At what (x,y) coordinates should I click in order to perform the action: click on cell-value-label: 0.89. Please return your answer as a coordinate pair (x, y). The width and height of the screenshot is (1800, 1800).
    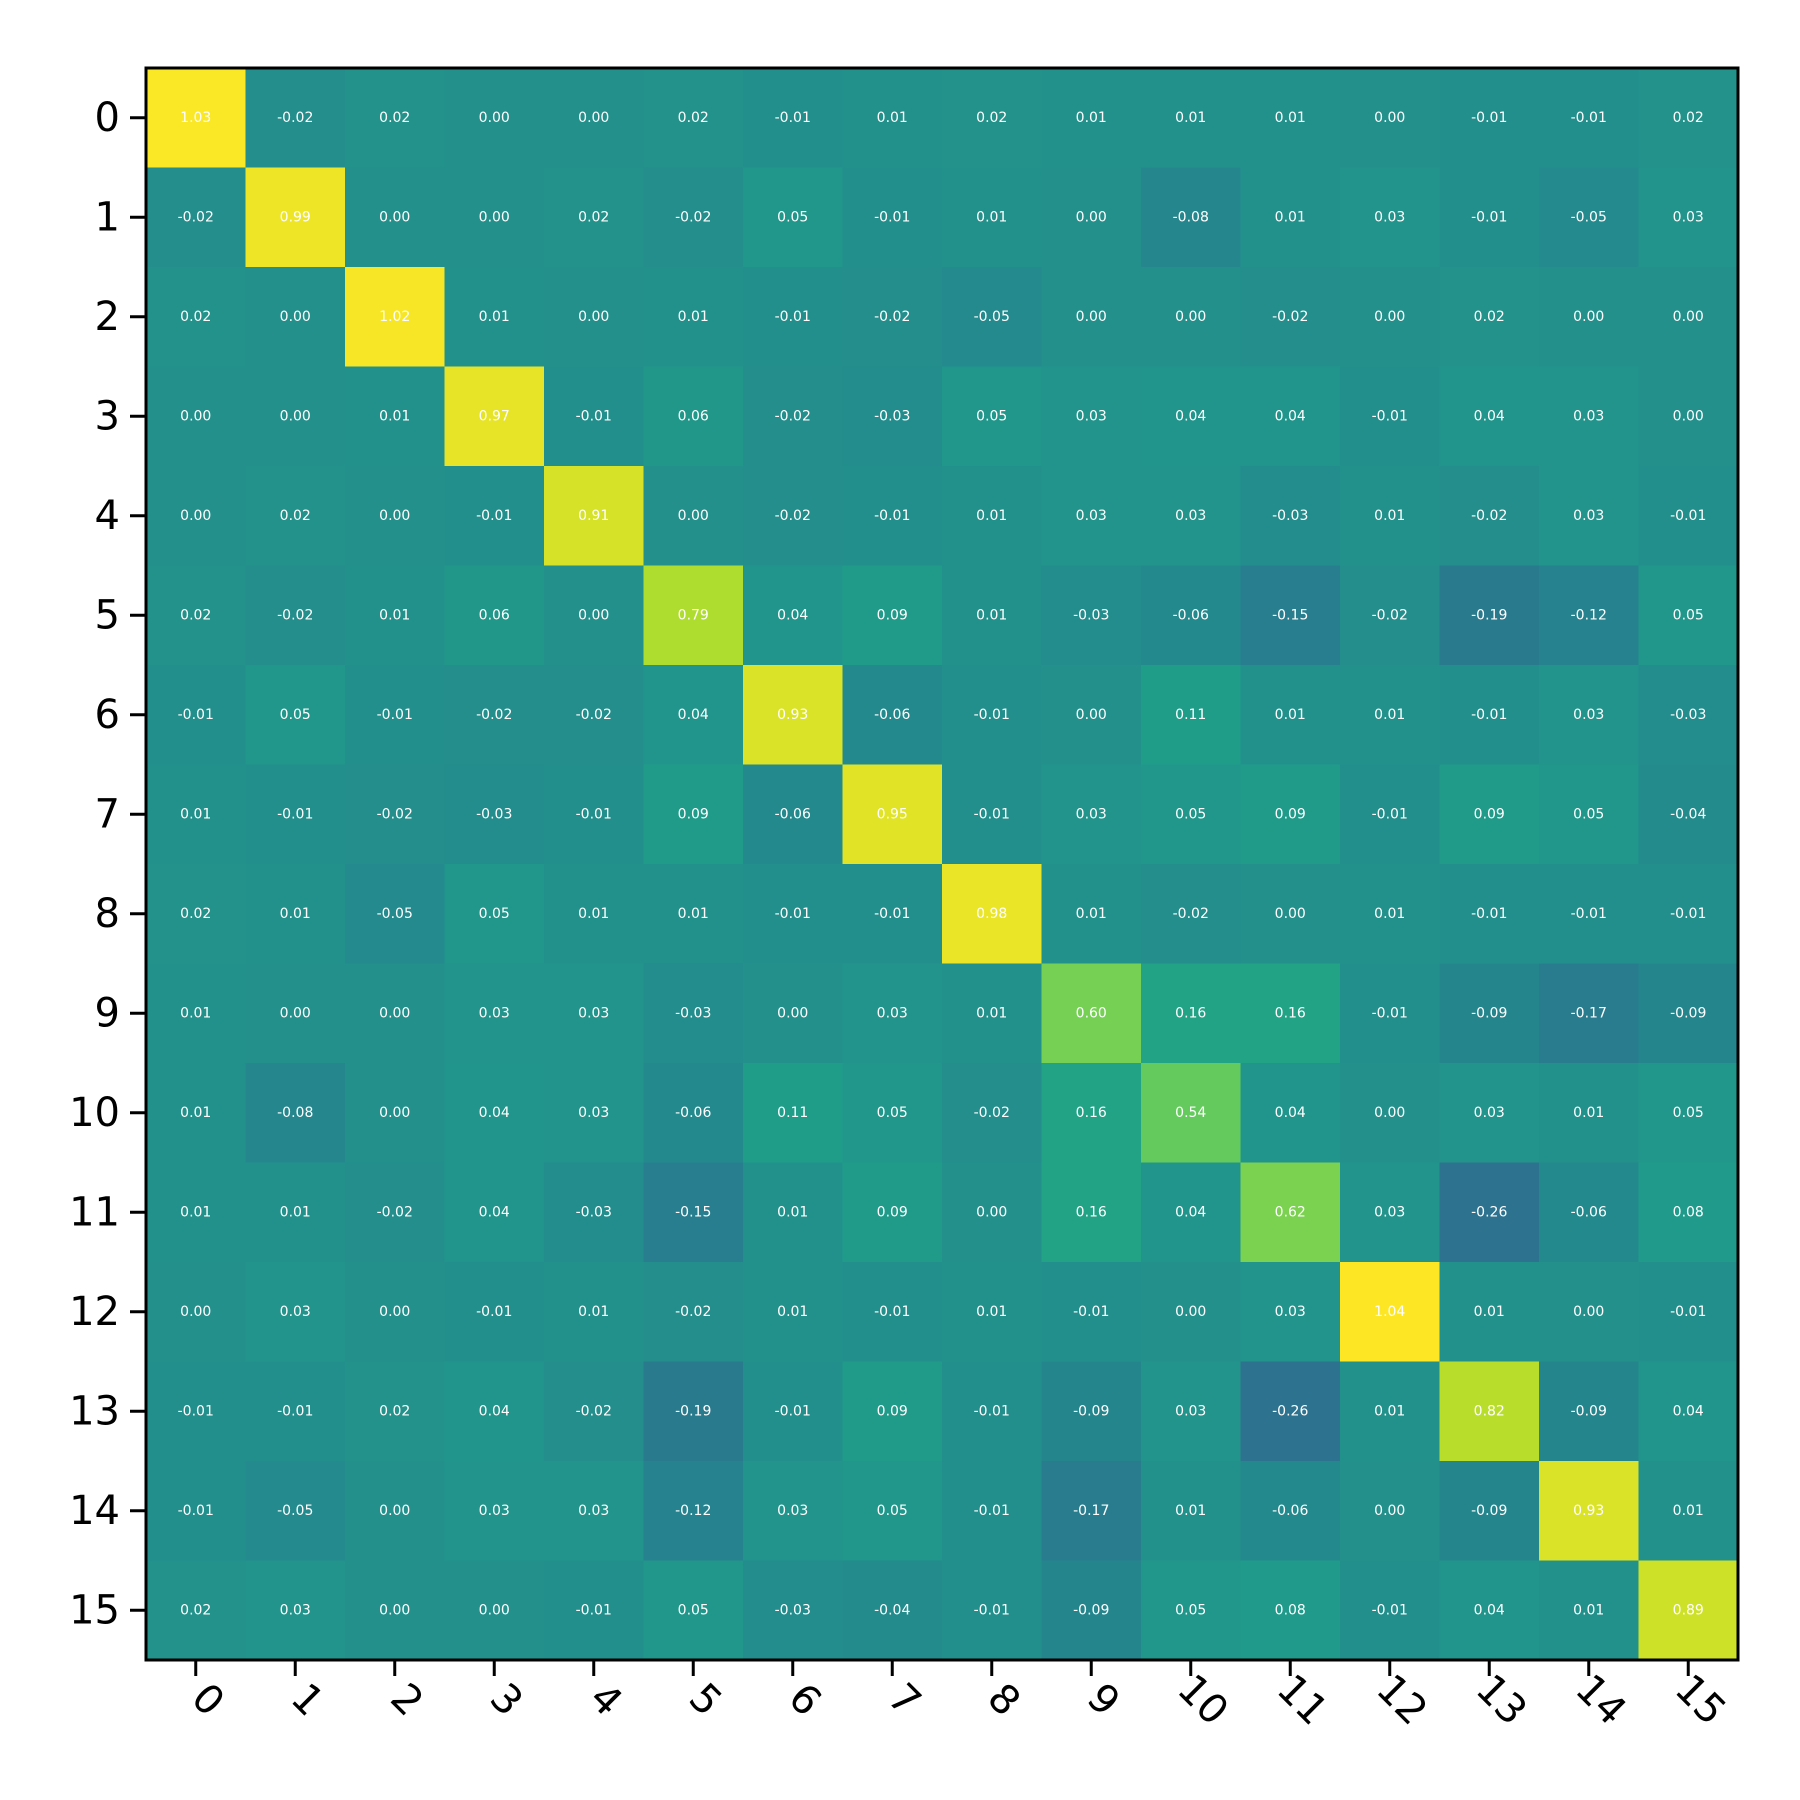
    Looking at the image, I should click on (1688, 1610).